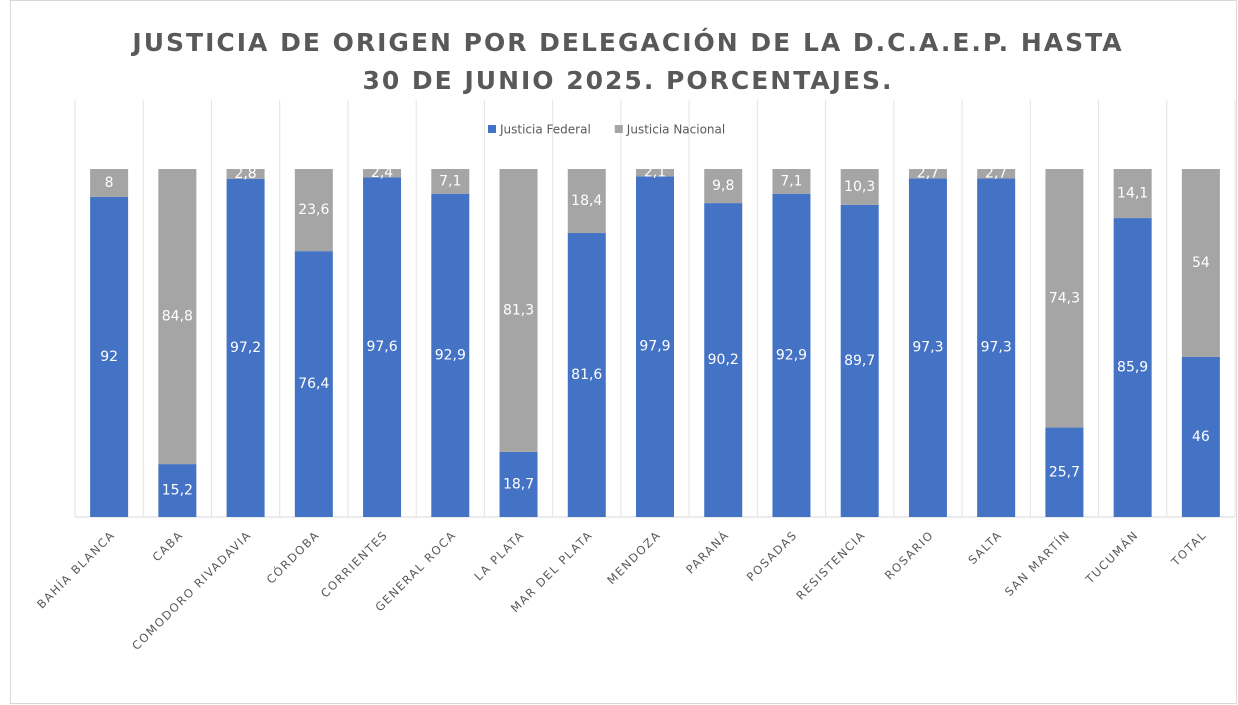  I want to click on data-label: 2,8, so click(245, 174).